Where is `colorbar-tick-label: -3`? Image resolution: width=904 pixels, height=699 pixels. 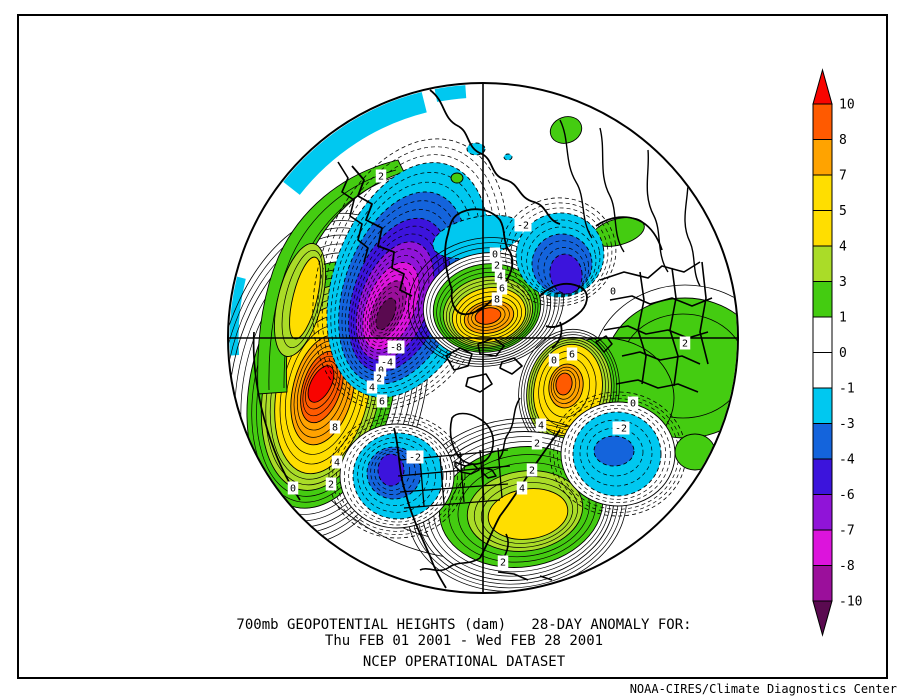
colorbar-tick-label: -3 is located at coordinates (847, 424).